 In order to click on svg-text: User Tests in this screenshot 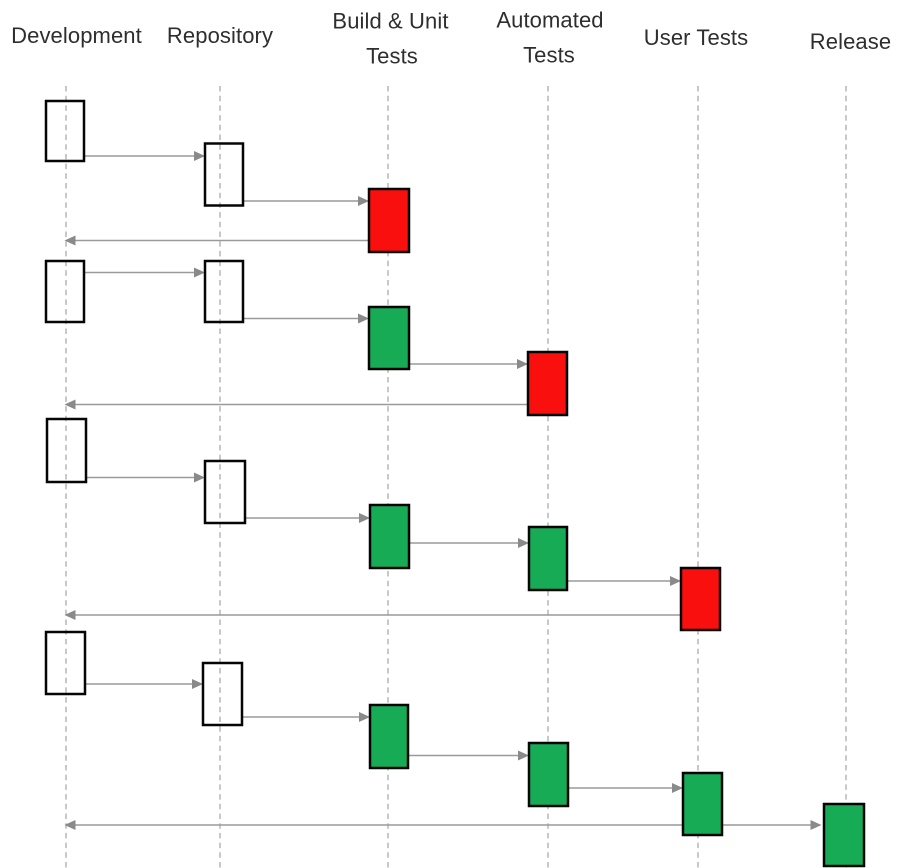, I will do `click(696, 37)`.